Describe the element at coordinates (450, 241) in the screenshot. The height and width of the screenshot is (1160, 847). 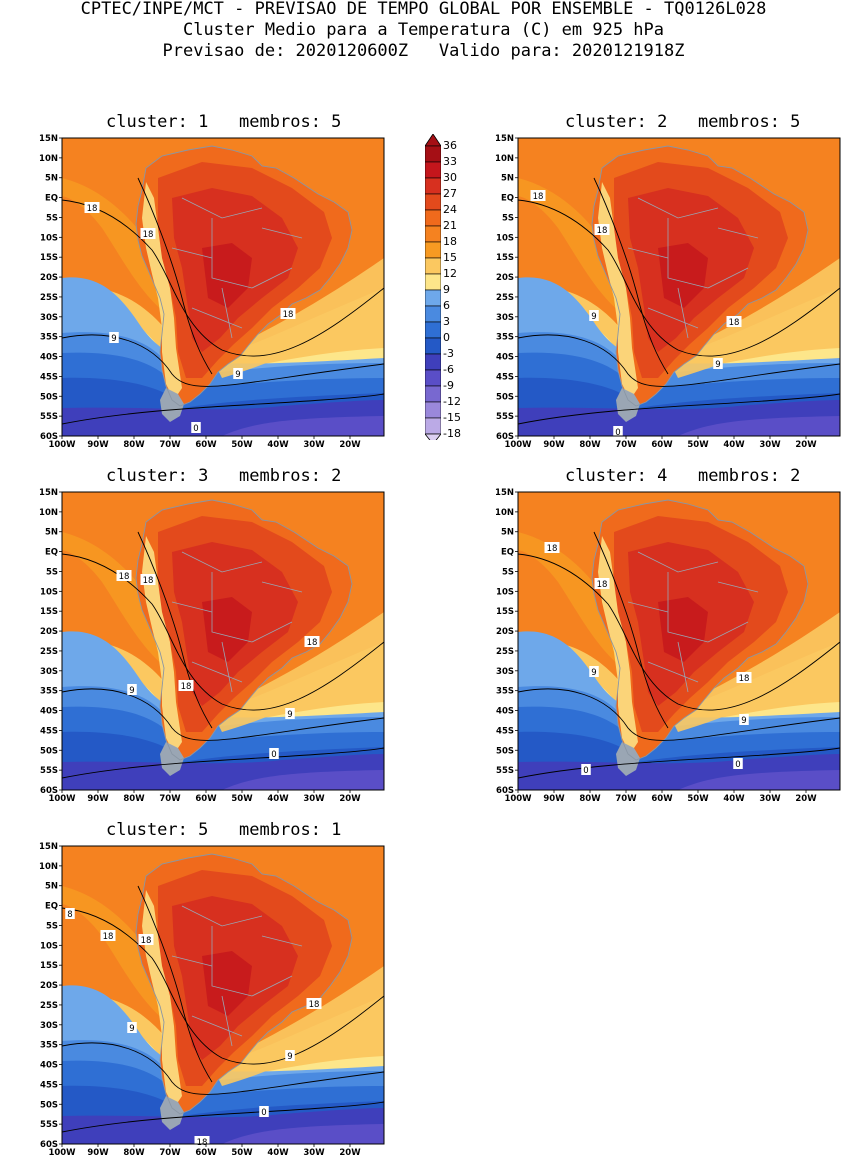
I see `colorbar-label: 18` at that location.